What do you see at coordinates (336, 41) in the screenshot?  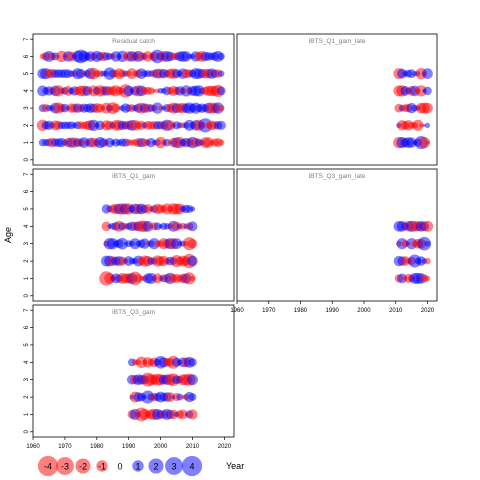 I see `panel-title: IBTS_Q1_gam_late` at bounding box center [336, 41].